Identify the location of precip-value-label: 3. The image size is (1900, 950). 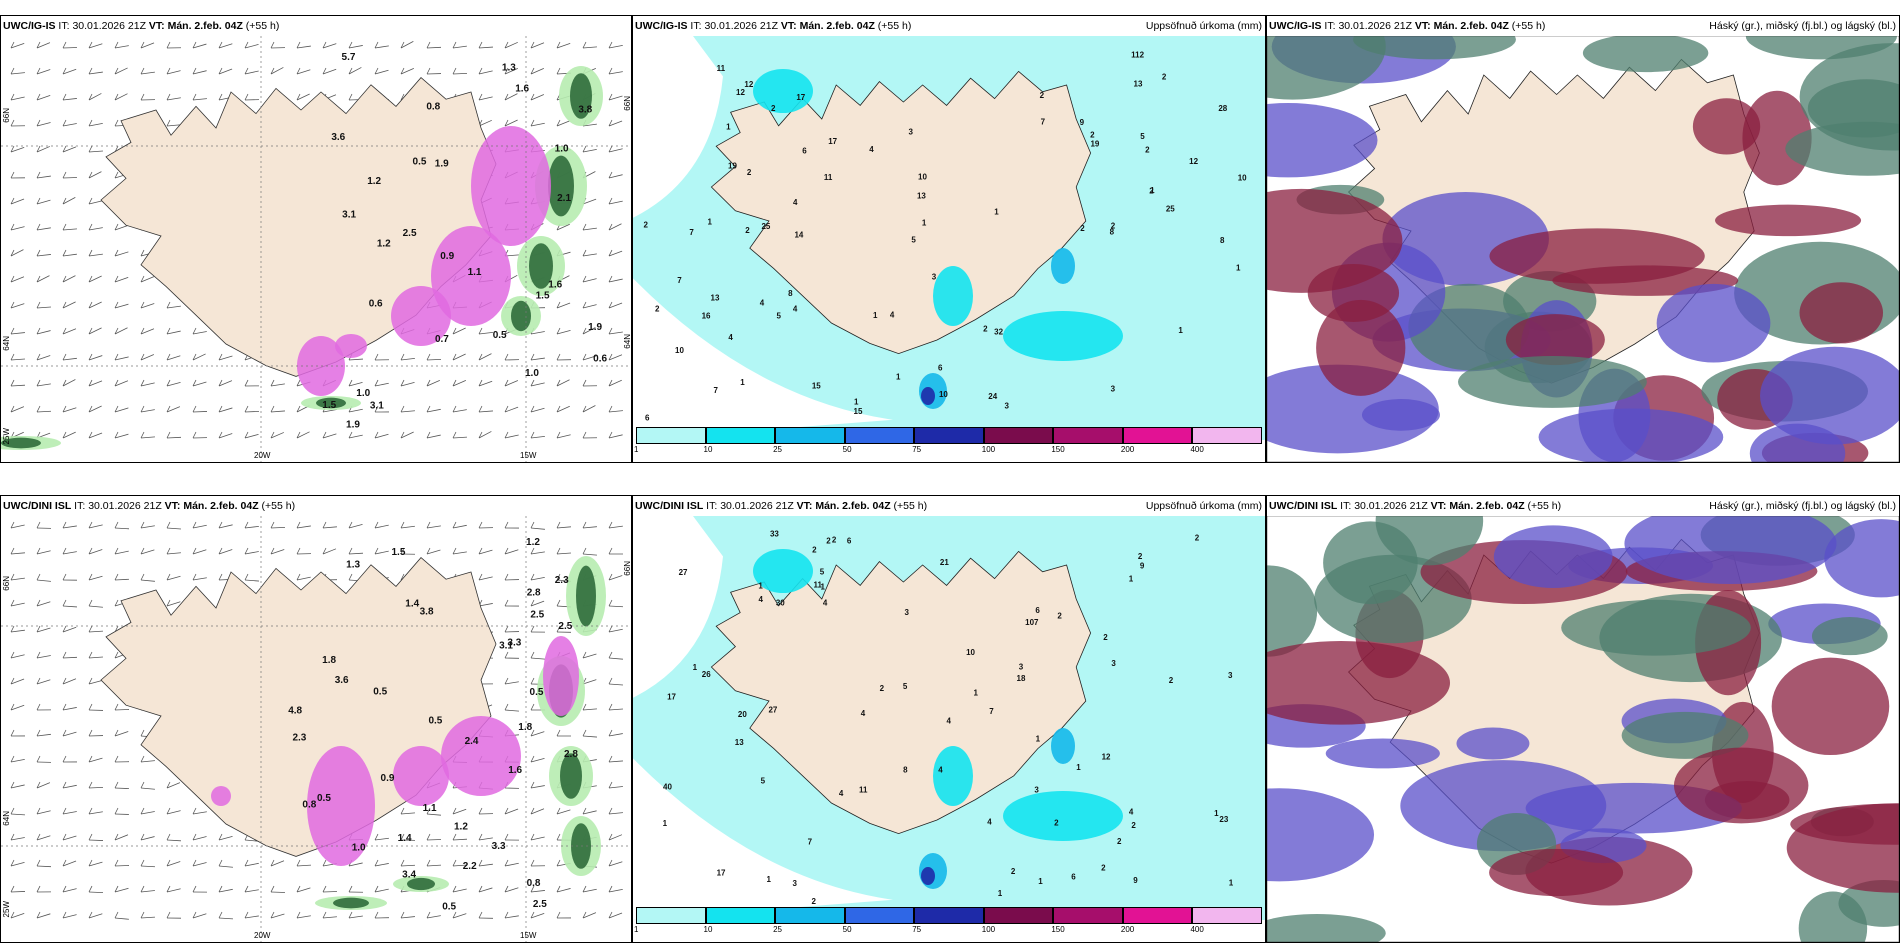
(934, 276).